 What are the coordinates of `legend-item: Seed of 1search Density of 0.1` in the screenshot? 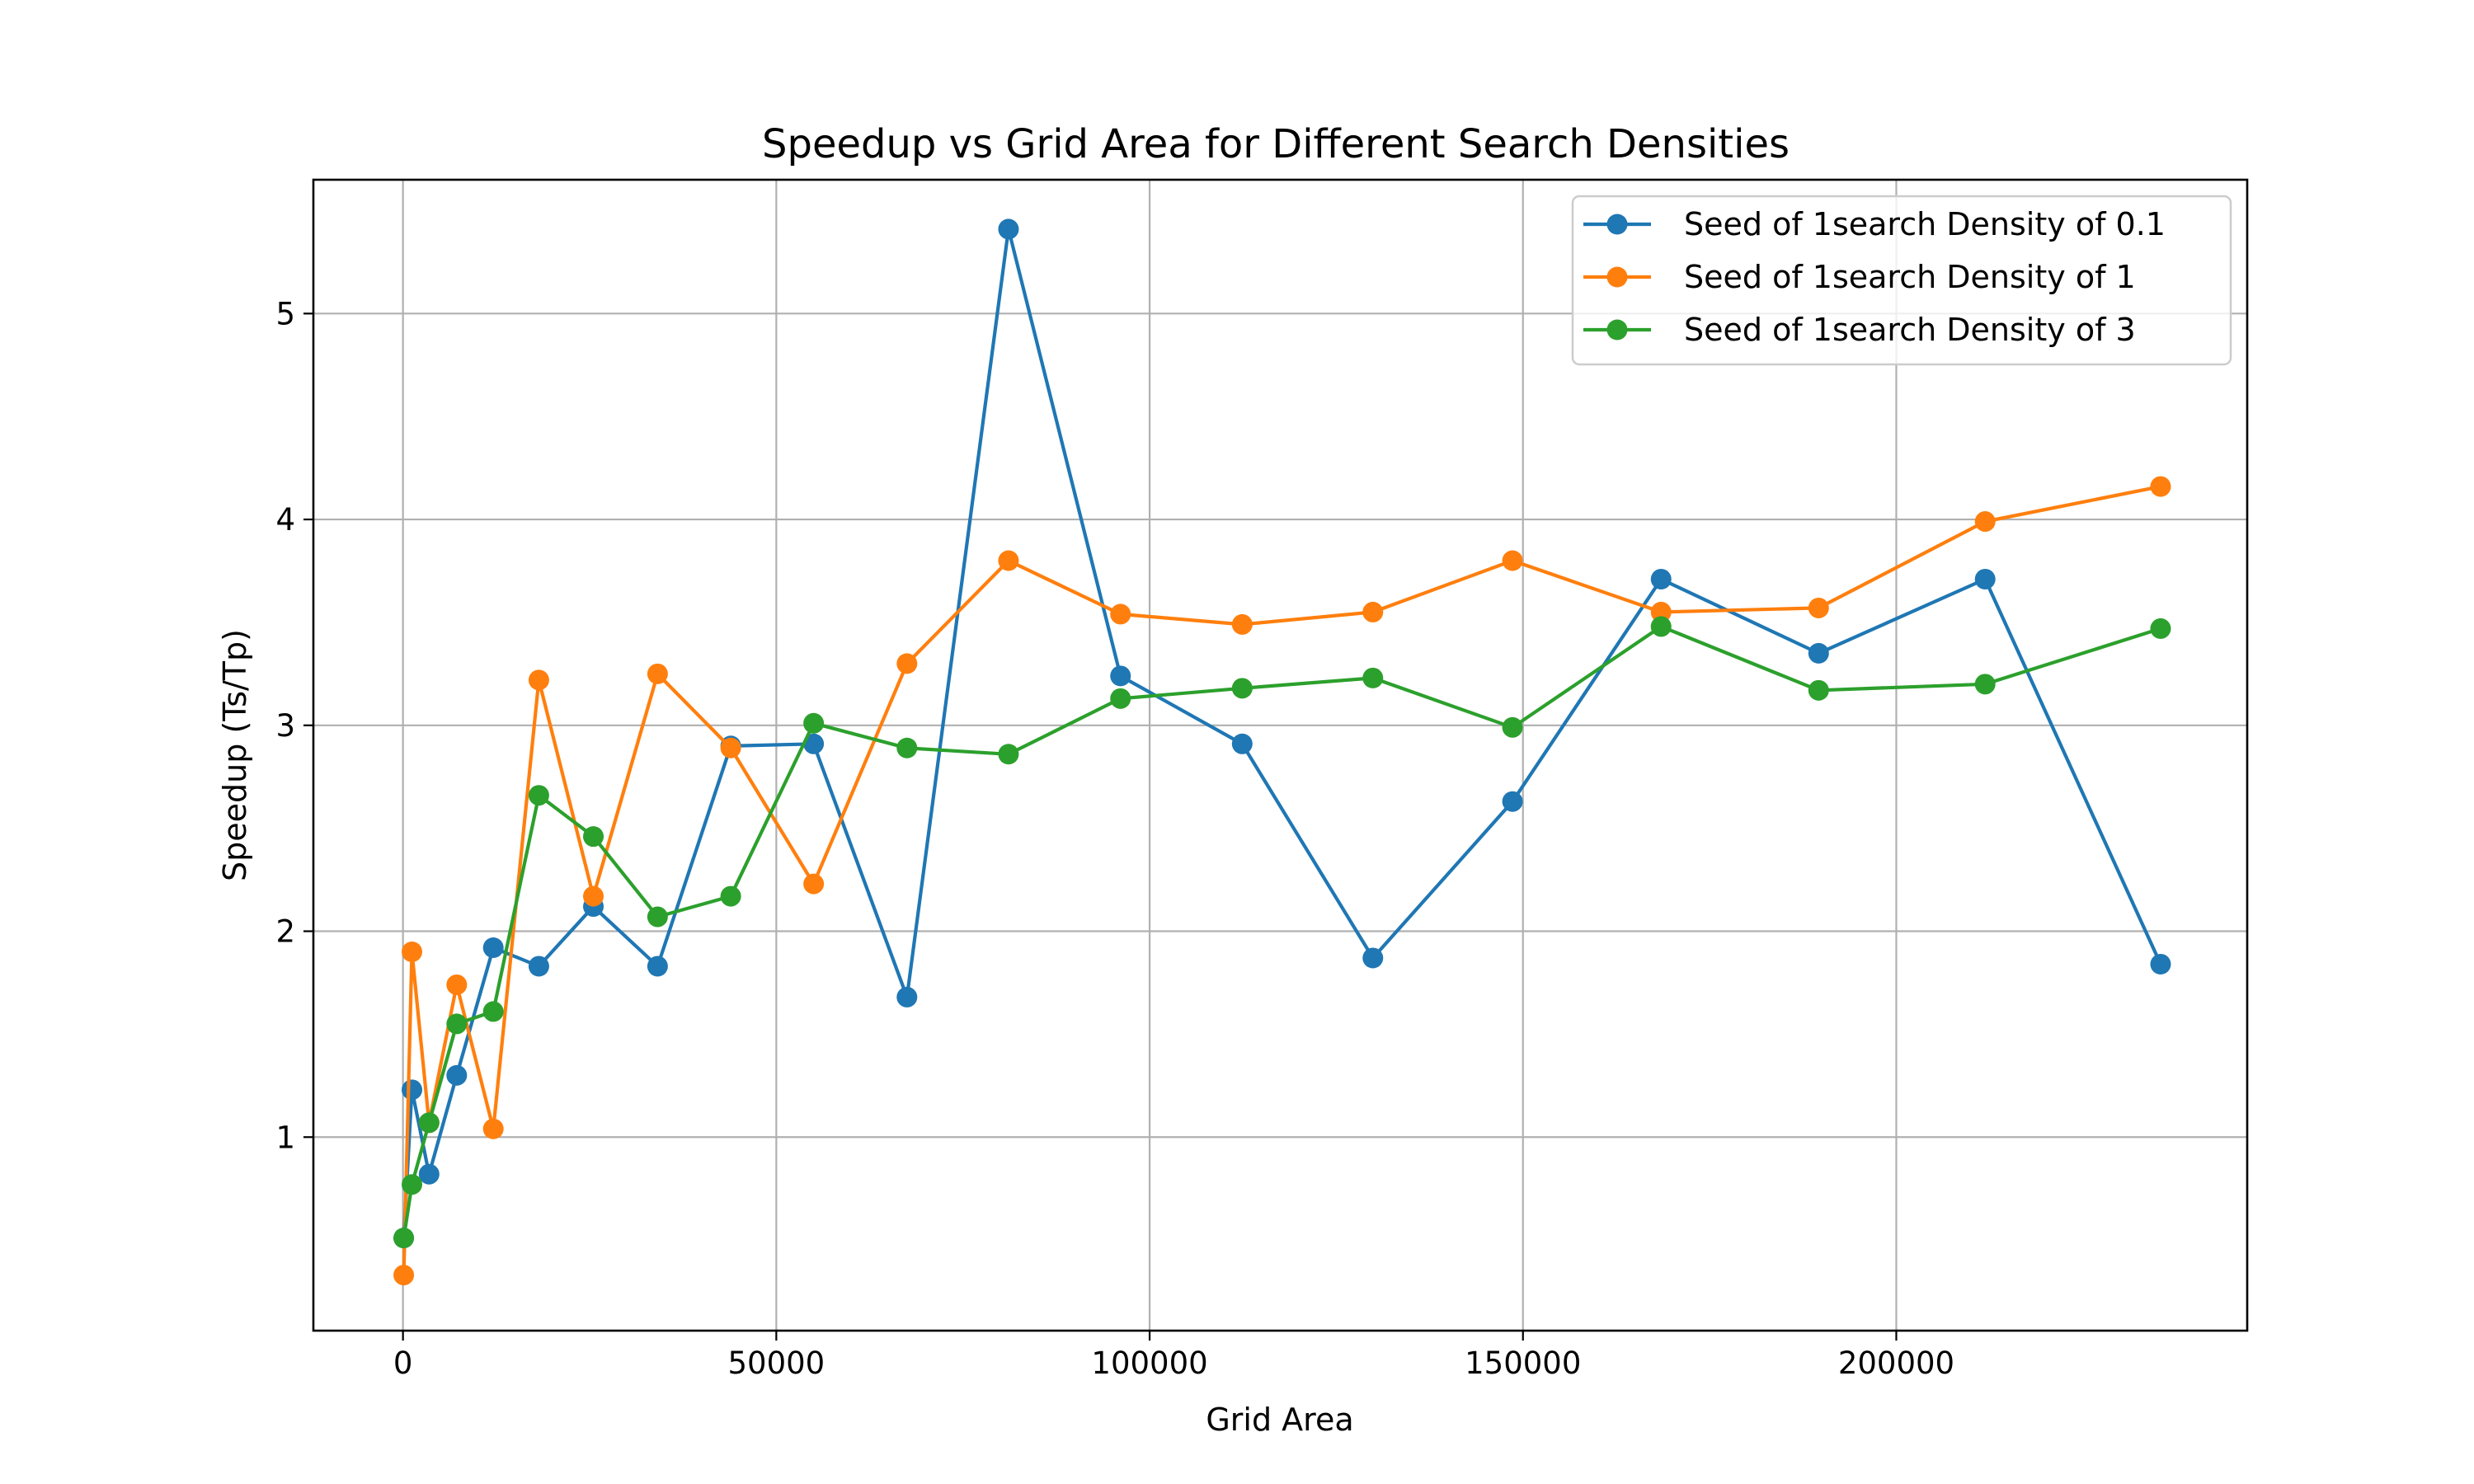 It's located at (1874, 224).